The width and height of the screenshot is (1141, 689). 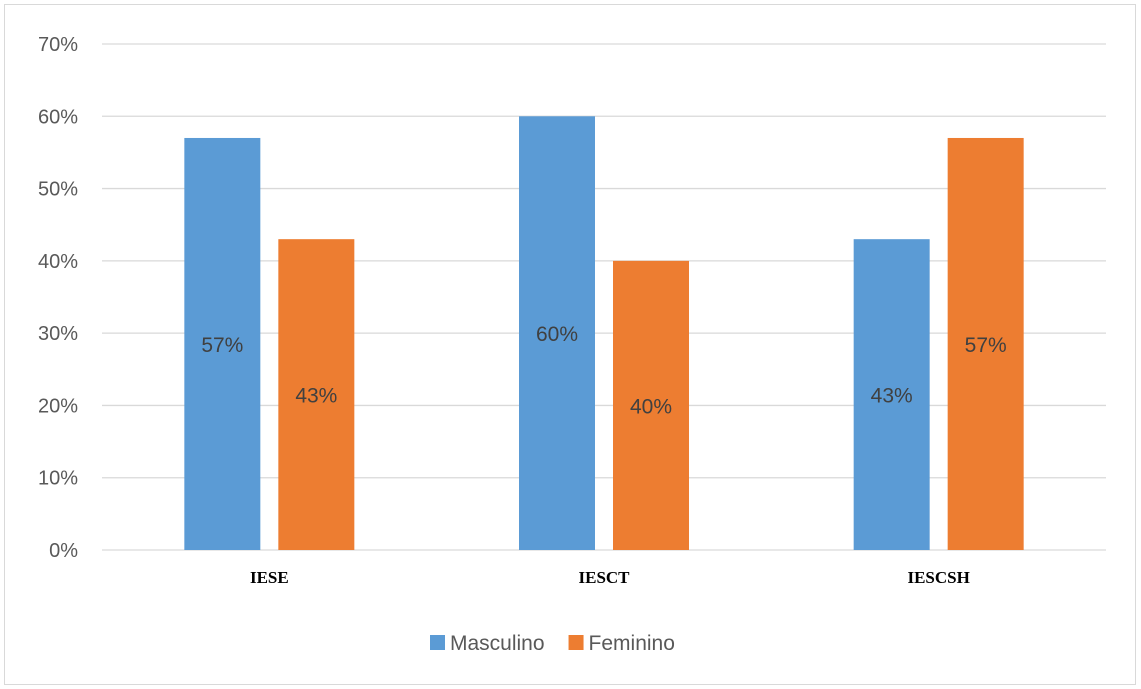 I want to click on data-label: 60%, so click(x=557, y=334).